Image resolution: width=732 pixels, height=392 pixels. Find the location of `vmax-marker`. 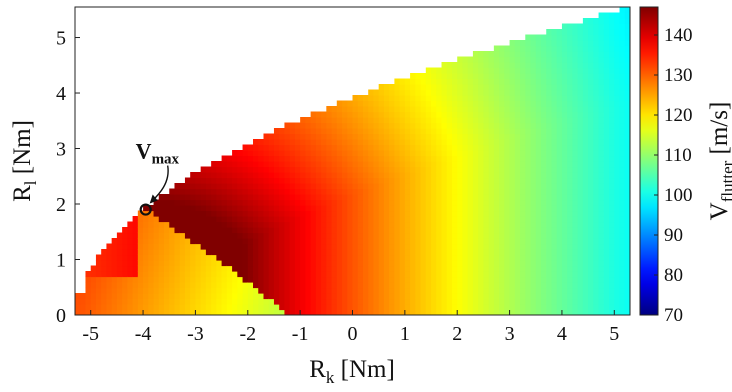

vmax-marker is located at coordinates (145, 209).